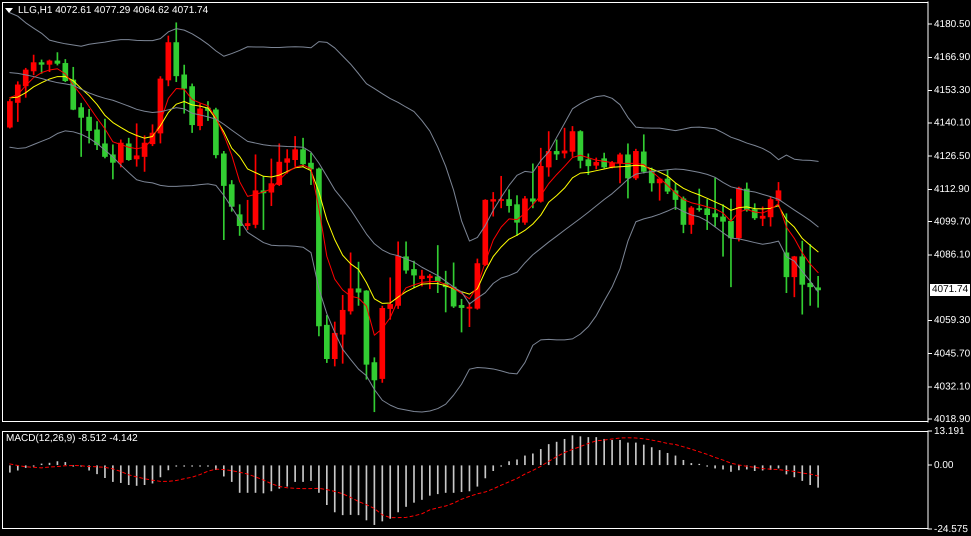 The height and width of the screenshot is (536, 971). What do you see at coordinates (952, 57) in the screenshot?
I see `y-tick-label: 4166.90` at bounding box center [952, 57].